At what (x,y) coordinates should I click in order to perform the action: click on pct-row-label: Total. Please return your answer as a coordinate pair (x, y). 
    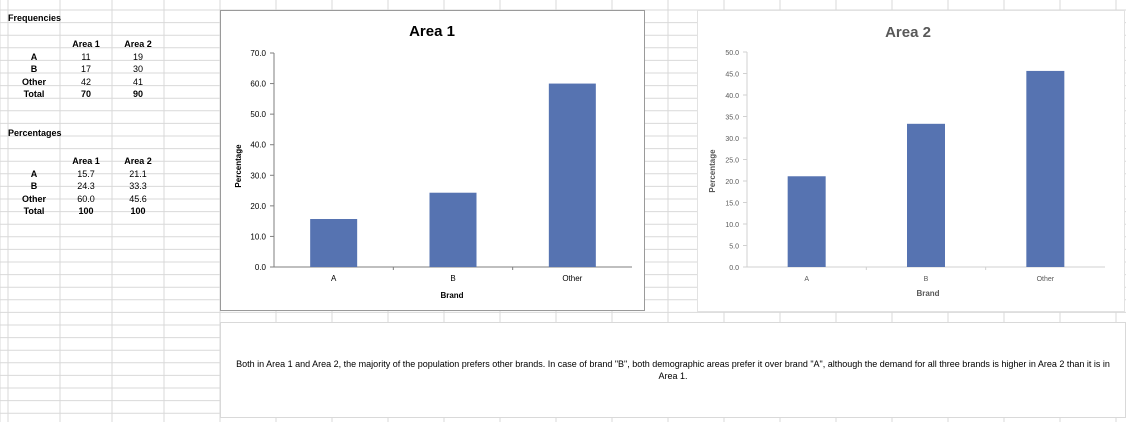
    Looking at the image, I should click on (34, 211).